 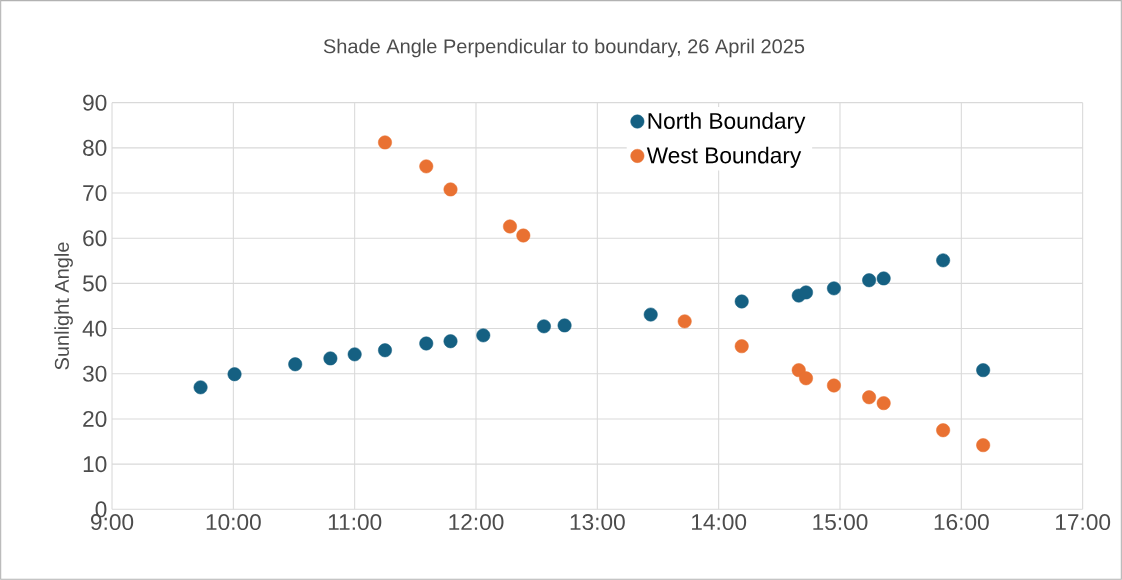 I want to click on x-tick-label: 17:00, so click(x=1083, y=522).